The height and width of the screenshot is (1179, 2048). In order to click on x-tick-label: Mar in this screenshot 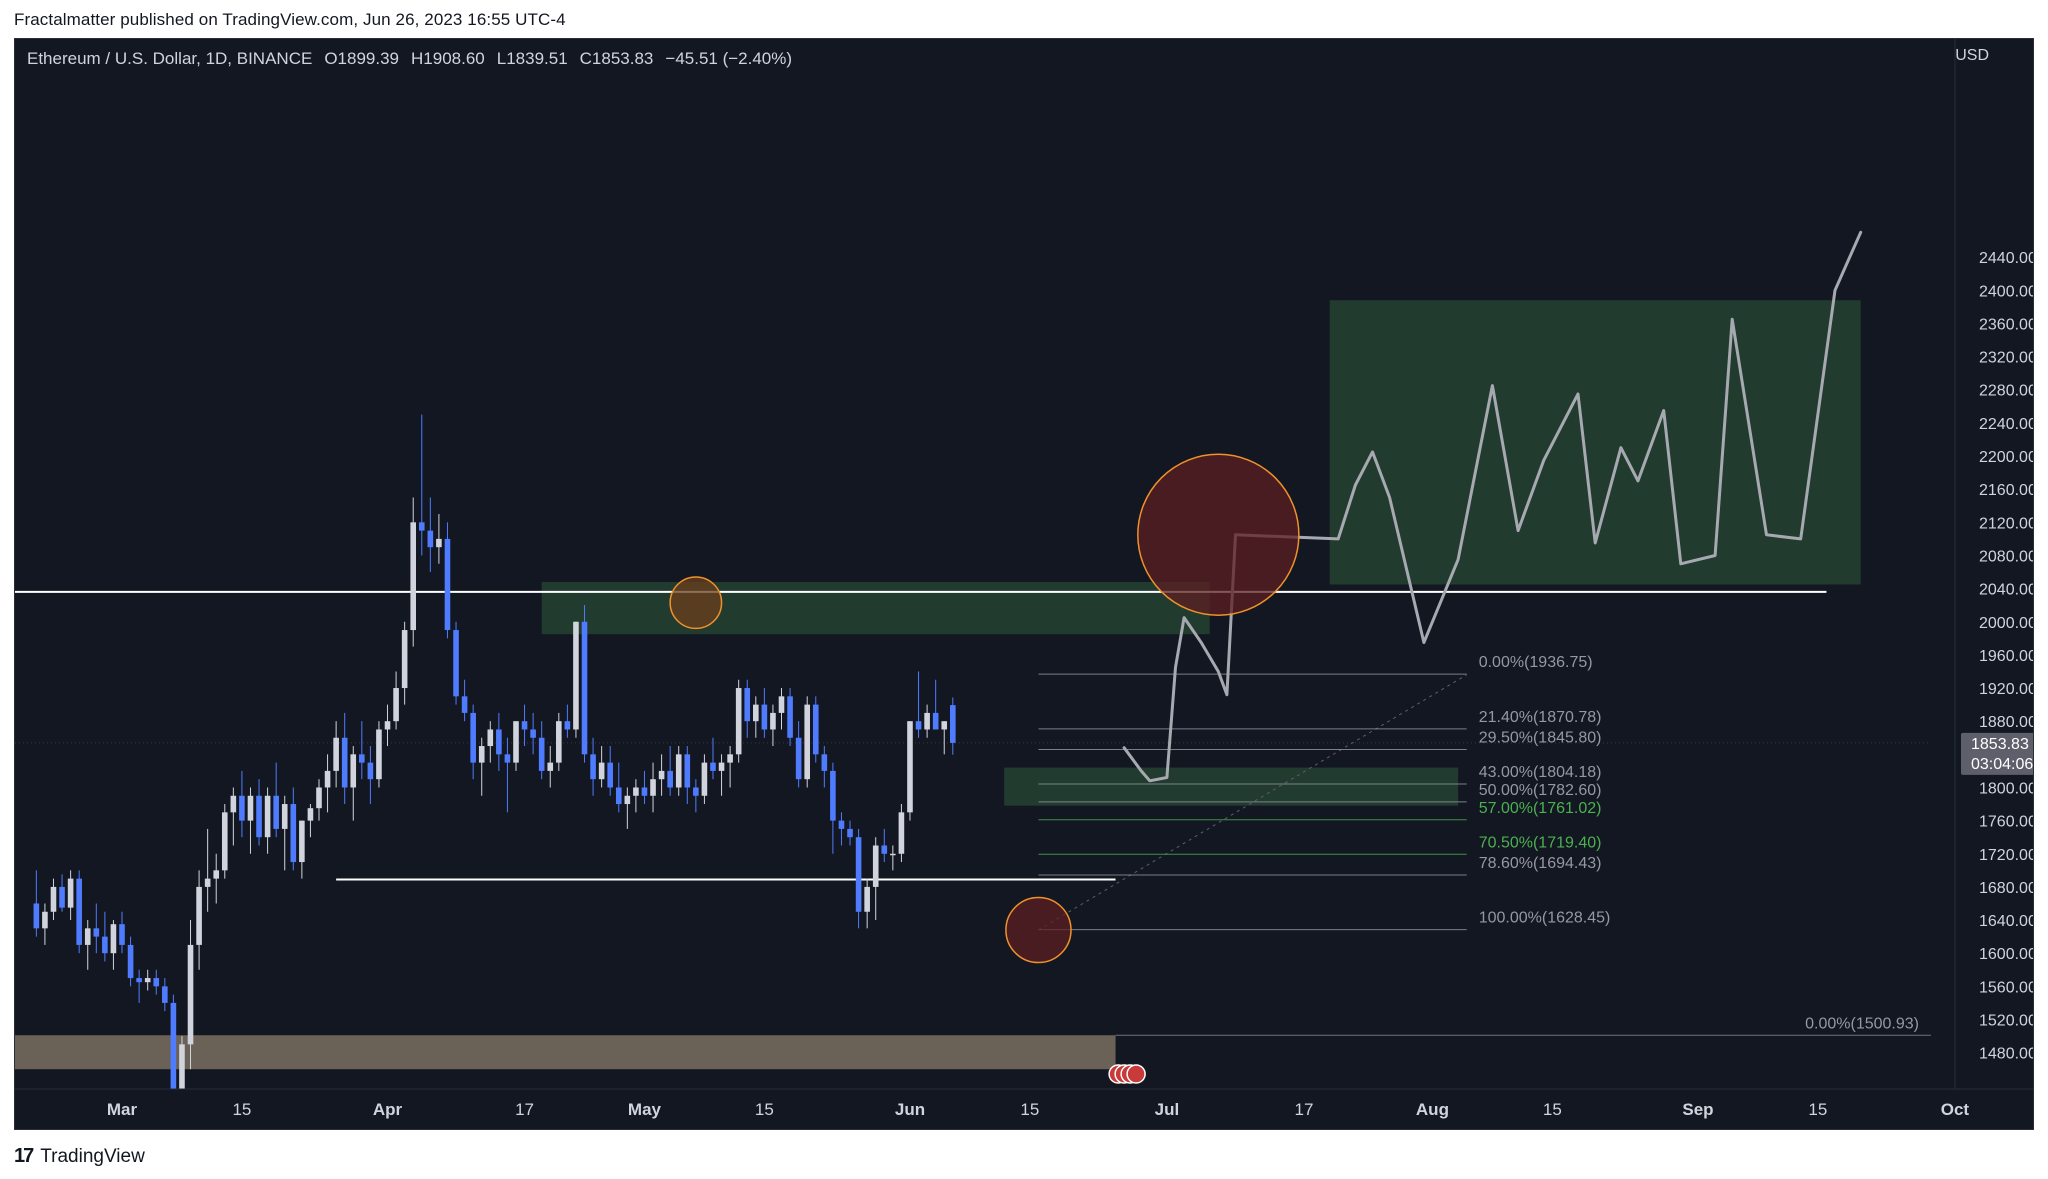, I will do `click(122, 1109)`.